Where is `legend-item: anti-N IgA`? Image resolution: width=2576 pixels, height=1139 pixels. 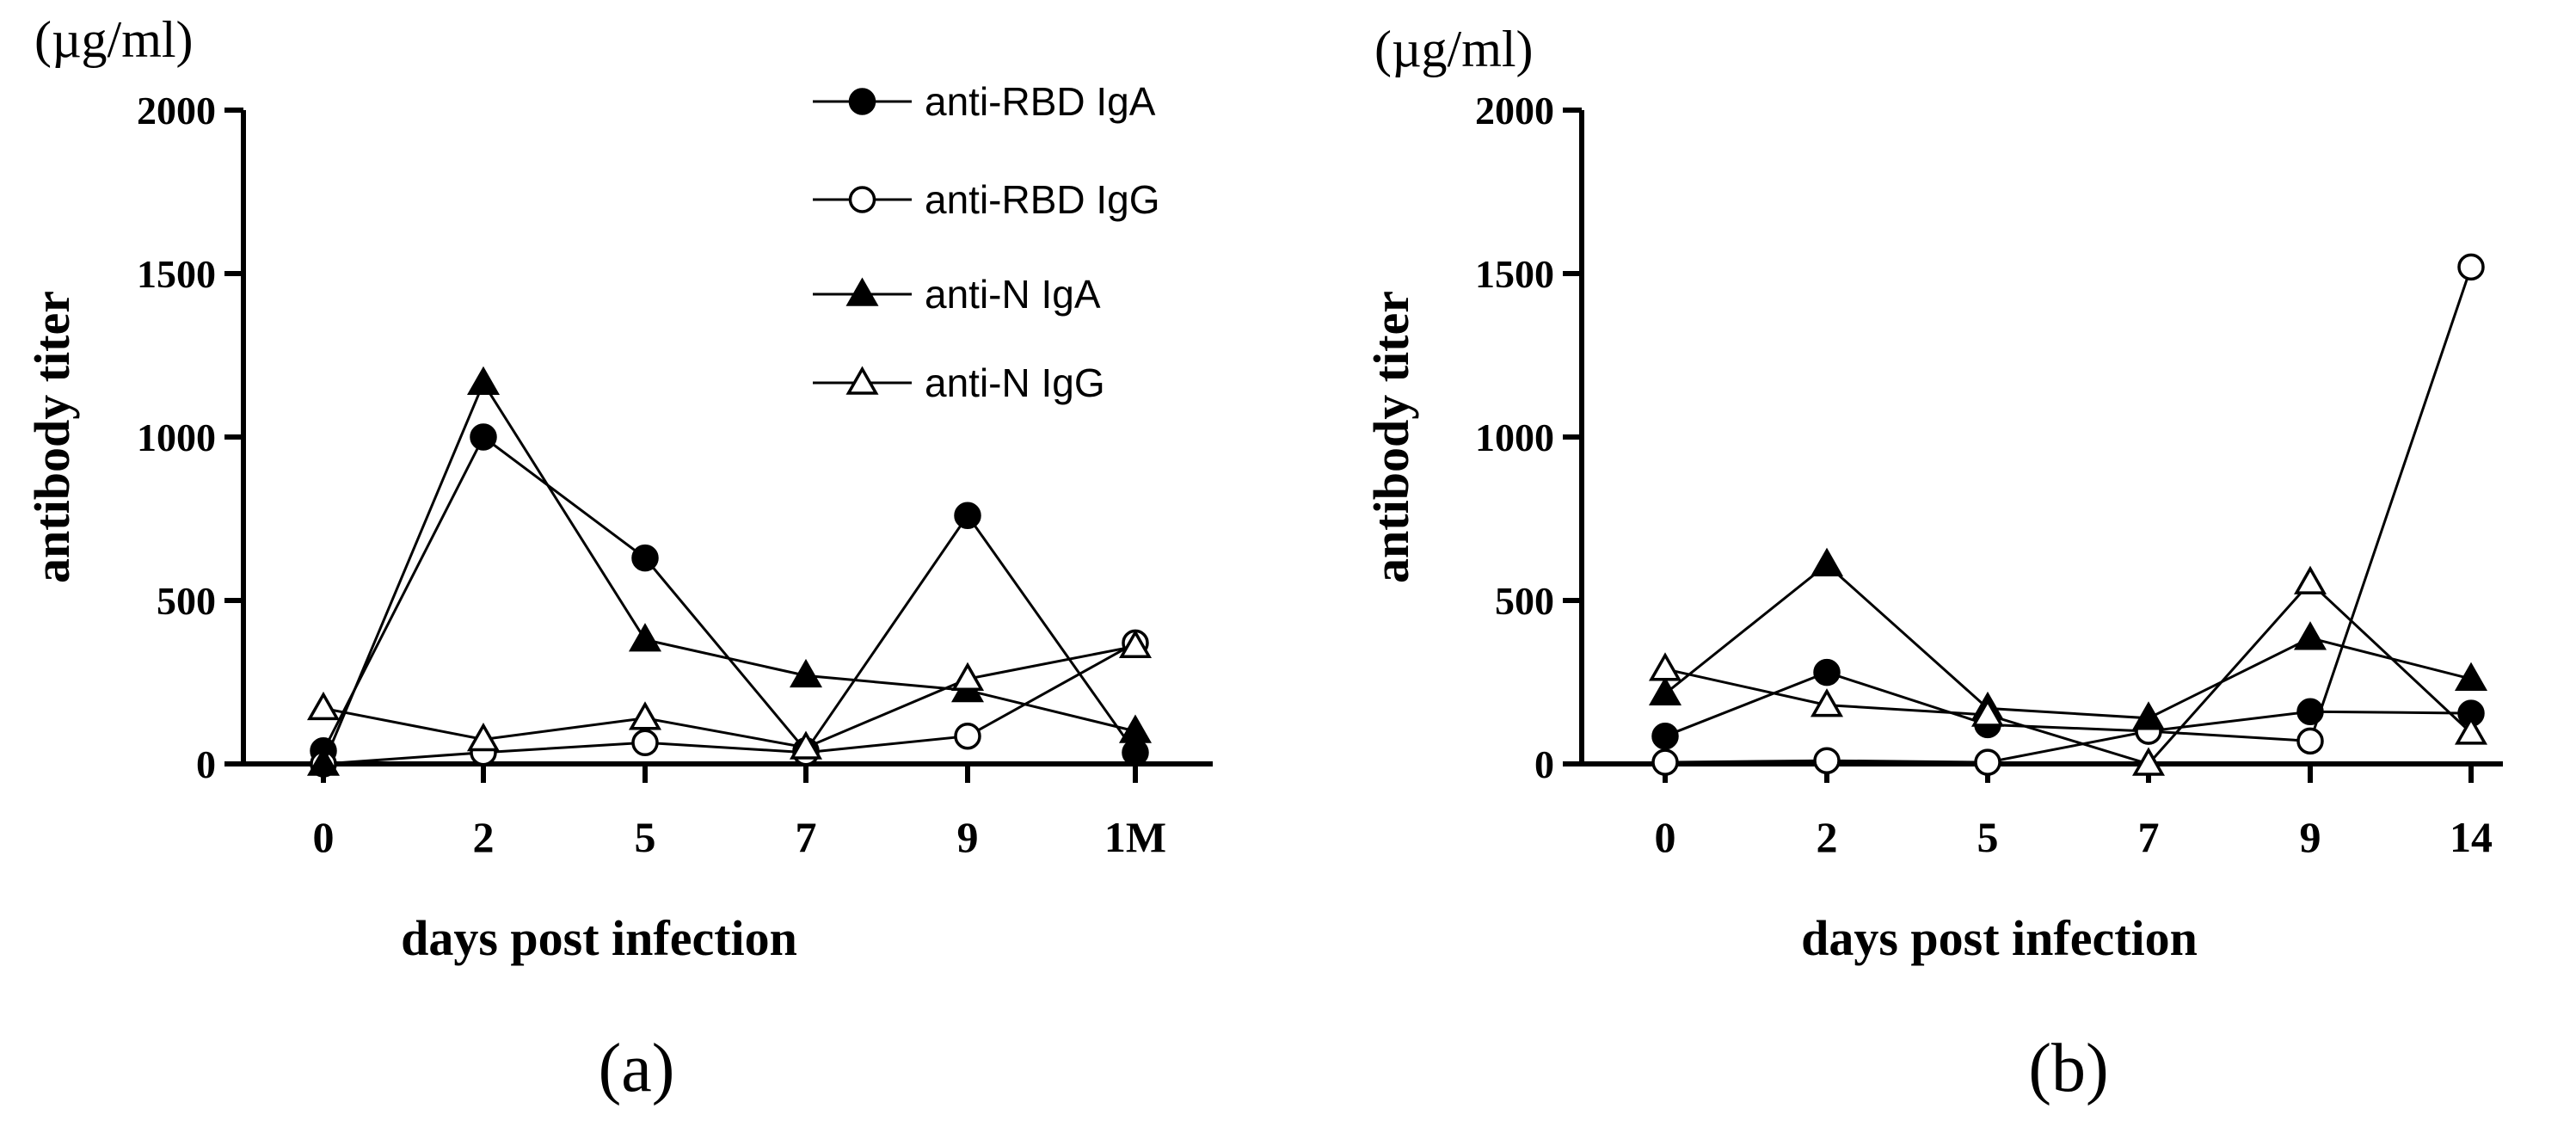
legend-item: anti-N IgA is located at coordinates (957, 294).